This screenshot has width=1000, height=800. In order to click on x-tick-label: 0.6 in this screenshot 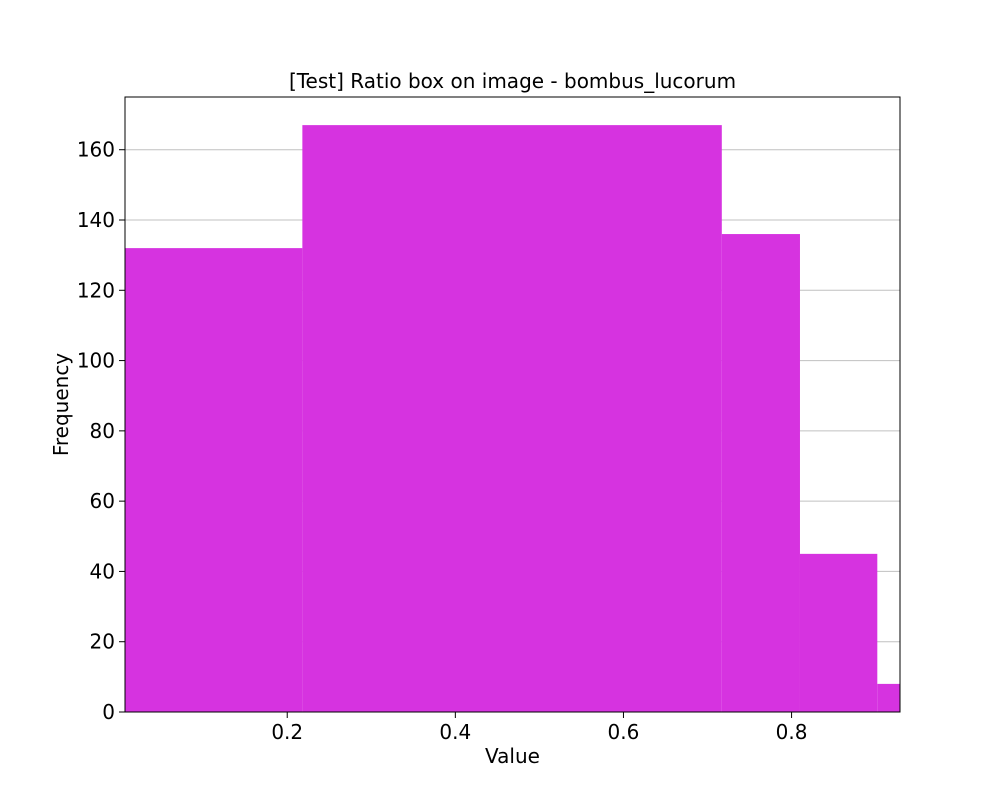, I will do `click(624, 732)`.